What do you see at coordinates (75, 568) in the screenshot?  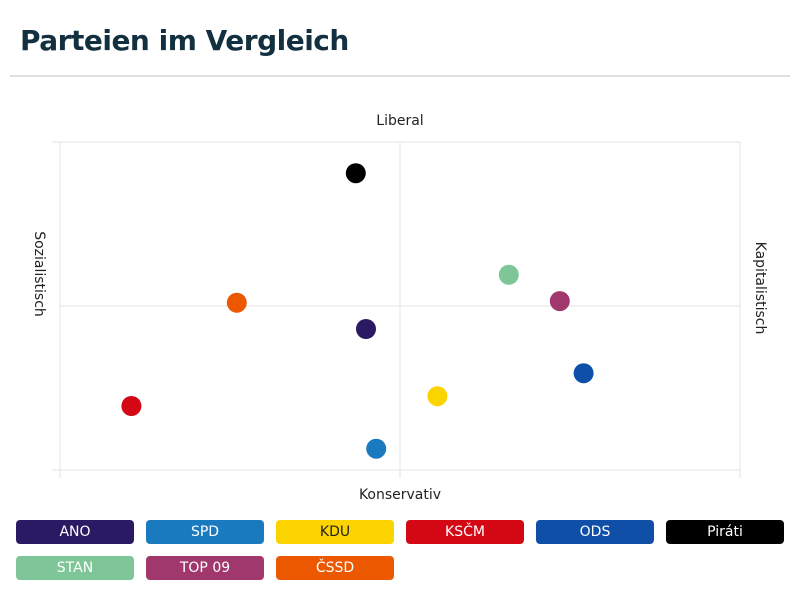 I see `legend-item-stan: STAN` at bounding box center [75, 568].